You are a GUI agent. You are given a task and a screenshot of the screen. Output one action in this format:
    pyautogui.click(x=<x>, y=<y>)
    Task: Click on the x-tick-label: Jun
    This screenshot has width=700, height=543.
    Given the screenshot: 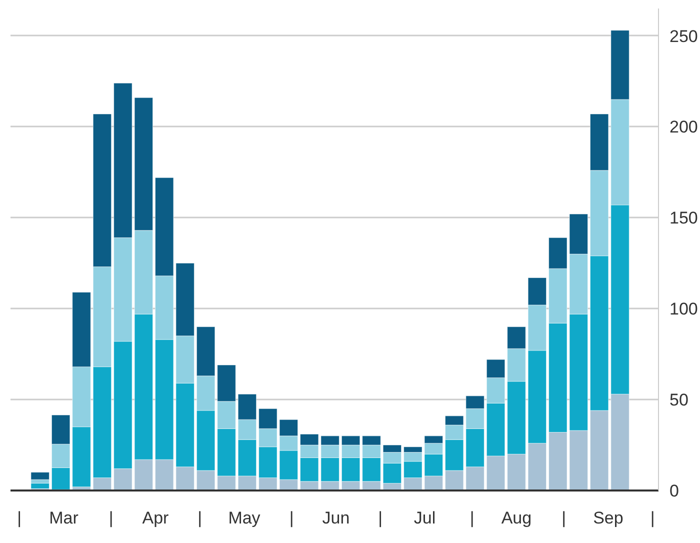 What is the action you would take?
    pyautogui.click(x=336, y=518)
    